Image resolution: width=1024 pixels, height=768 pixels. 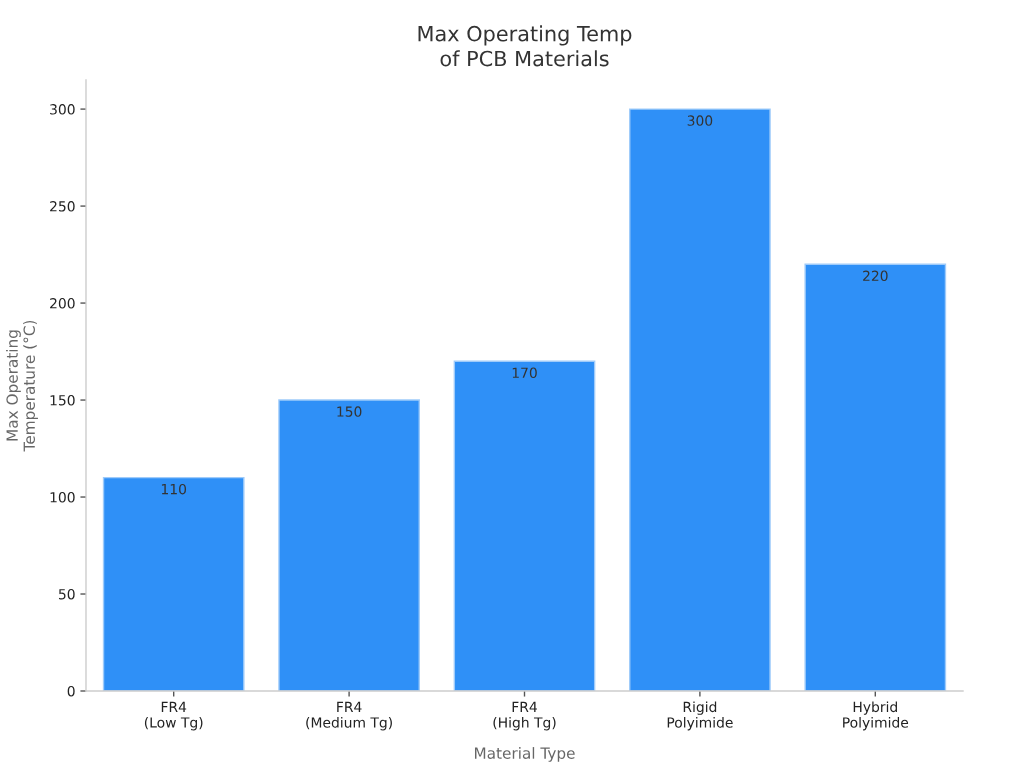 I want to click on y-tick-label: 0, so click(x=71, y=691).